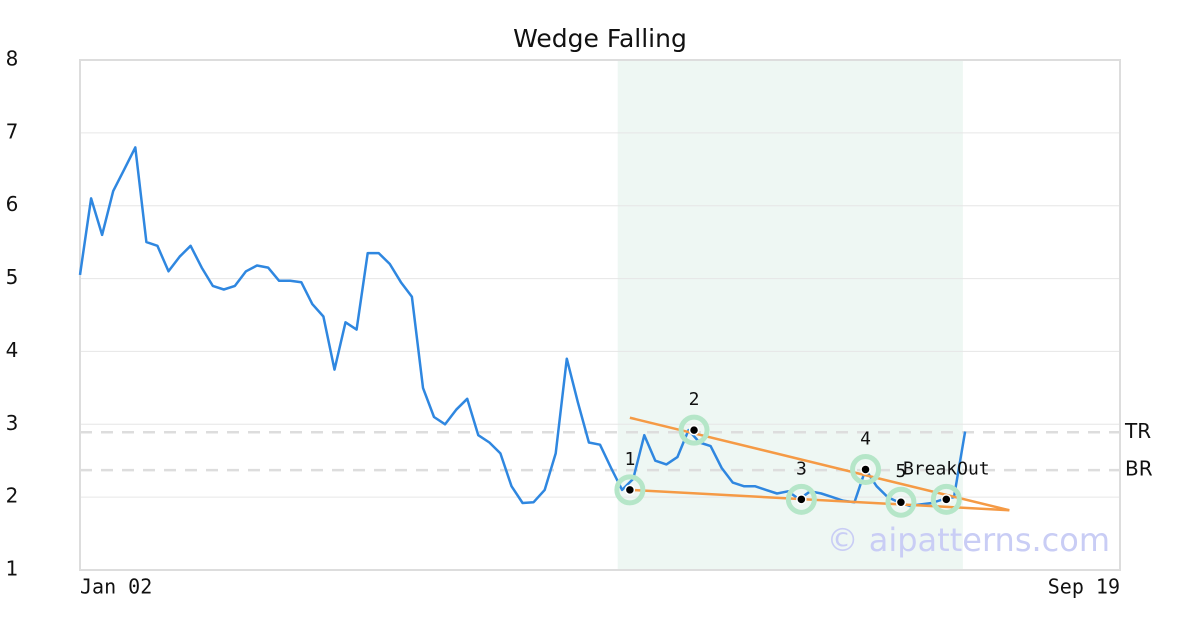 The image size is (1200, 630). What do you see at coordinates (12, 131) in the screenshot?
I see `y-tick-label: 7` at bounding box center [12, 131].